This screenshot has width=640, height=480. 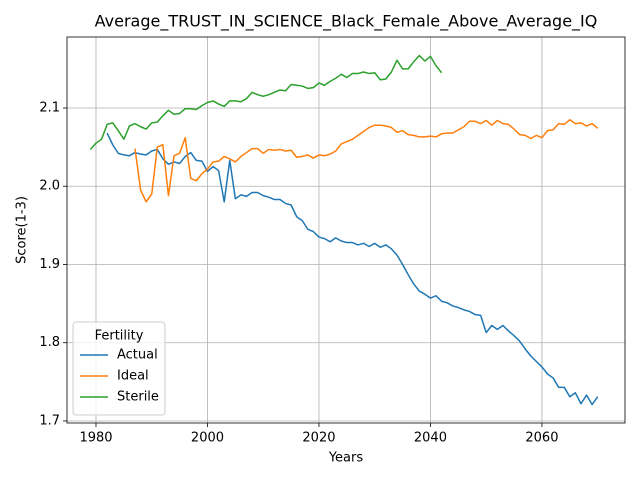 I want to click on y-tick-label: 1.8, so click(x=49, y=342).